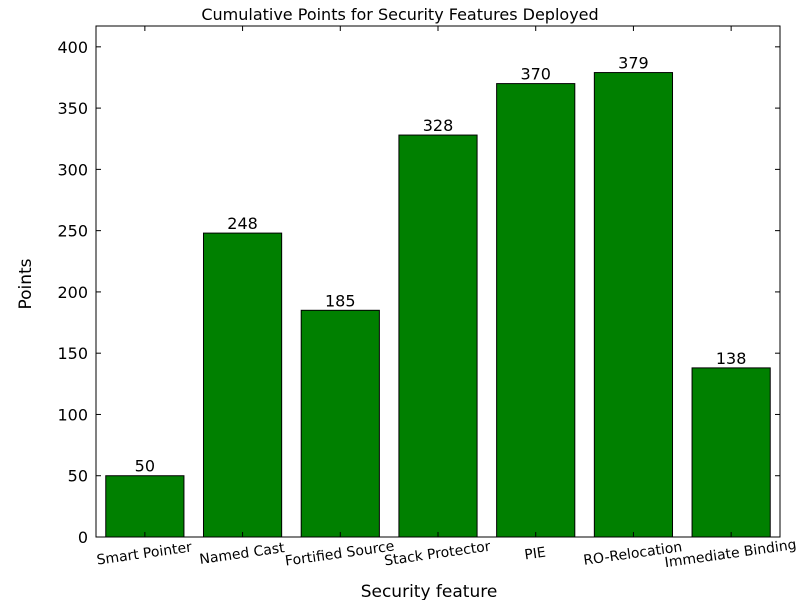 This screenshot has width=800, height=600. Describe the element at coordinates (145, 466) in the screenshot. I see `data-label-0: 50` at that location.